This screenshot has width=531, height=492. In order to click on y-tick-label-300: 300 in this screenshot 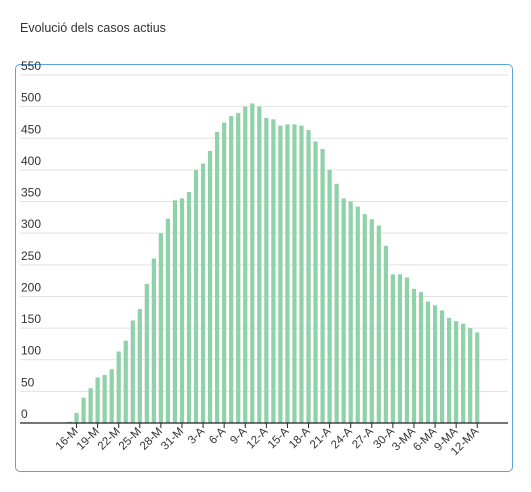, I will do `click(31, 224)`.